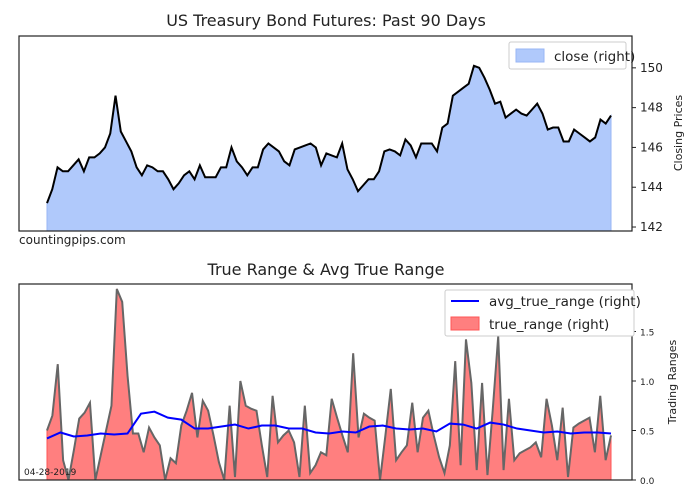 The height and width of the screenshot is (504, 700). I want to click on legend-top: close (right), so click(571, 55).